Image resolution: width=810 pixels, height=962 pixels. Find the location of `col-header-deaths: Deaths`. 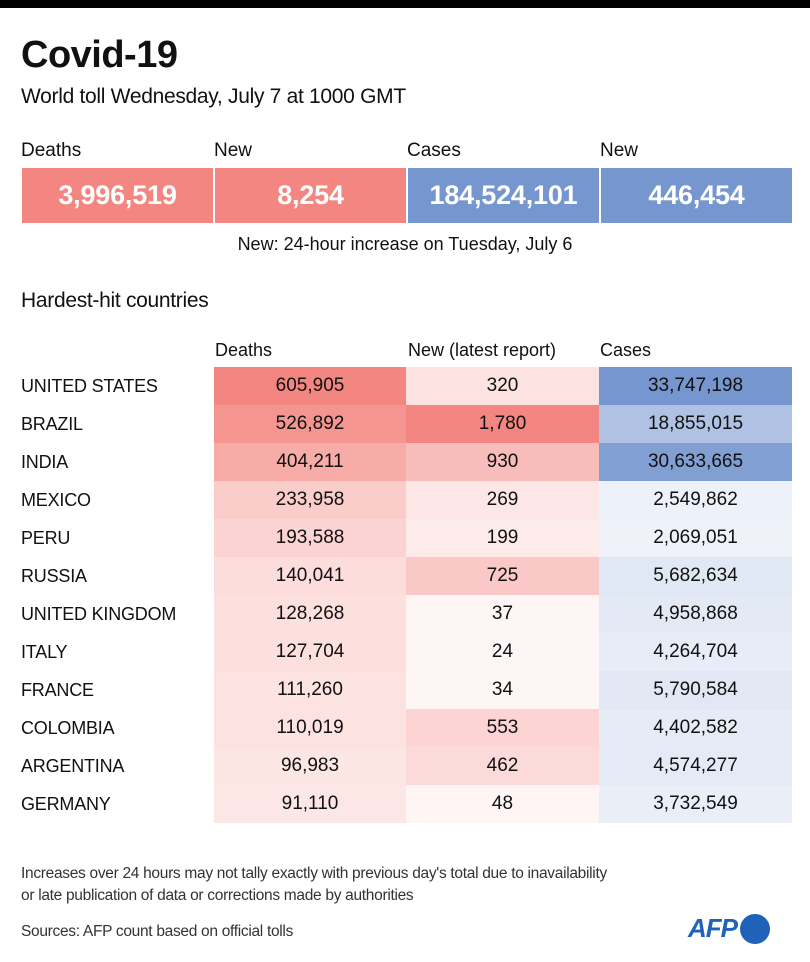

col-header-deaths: Deaths is located at coordinates (244, 350).